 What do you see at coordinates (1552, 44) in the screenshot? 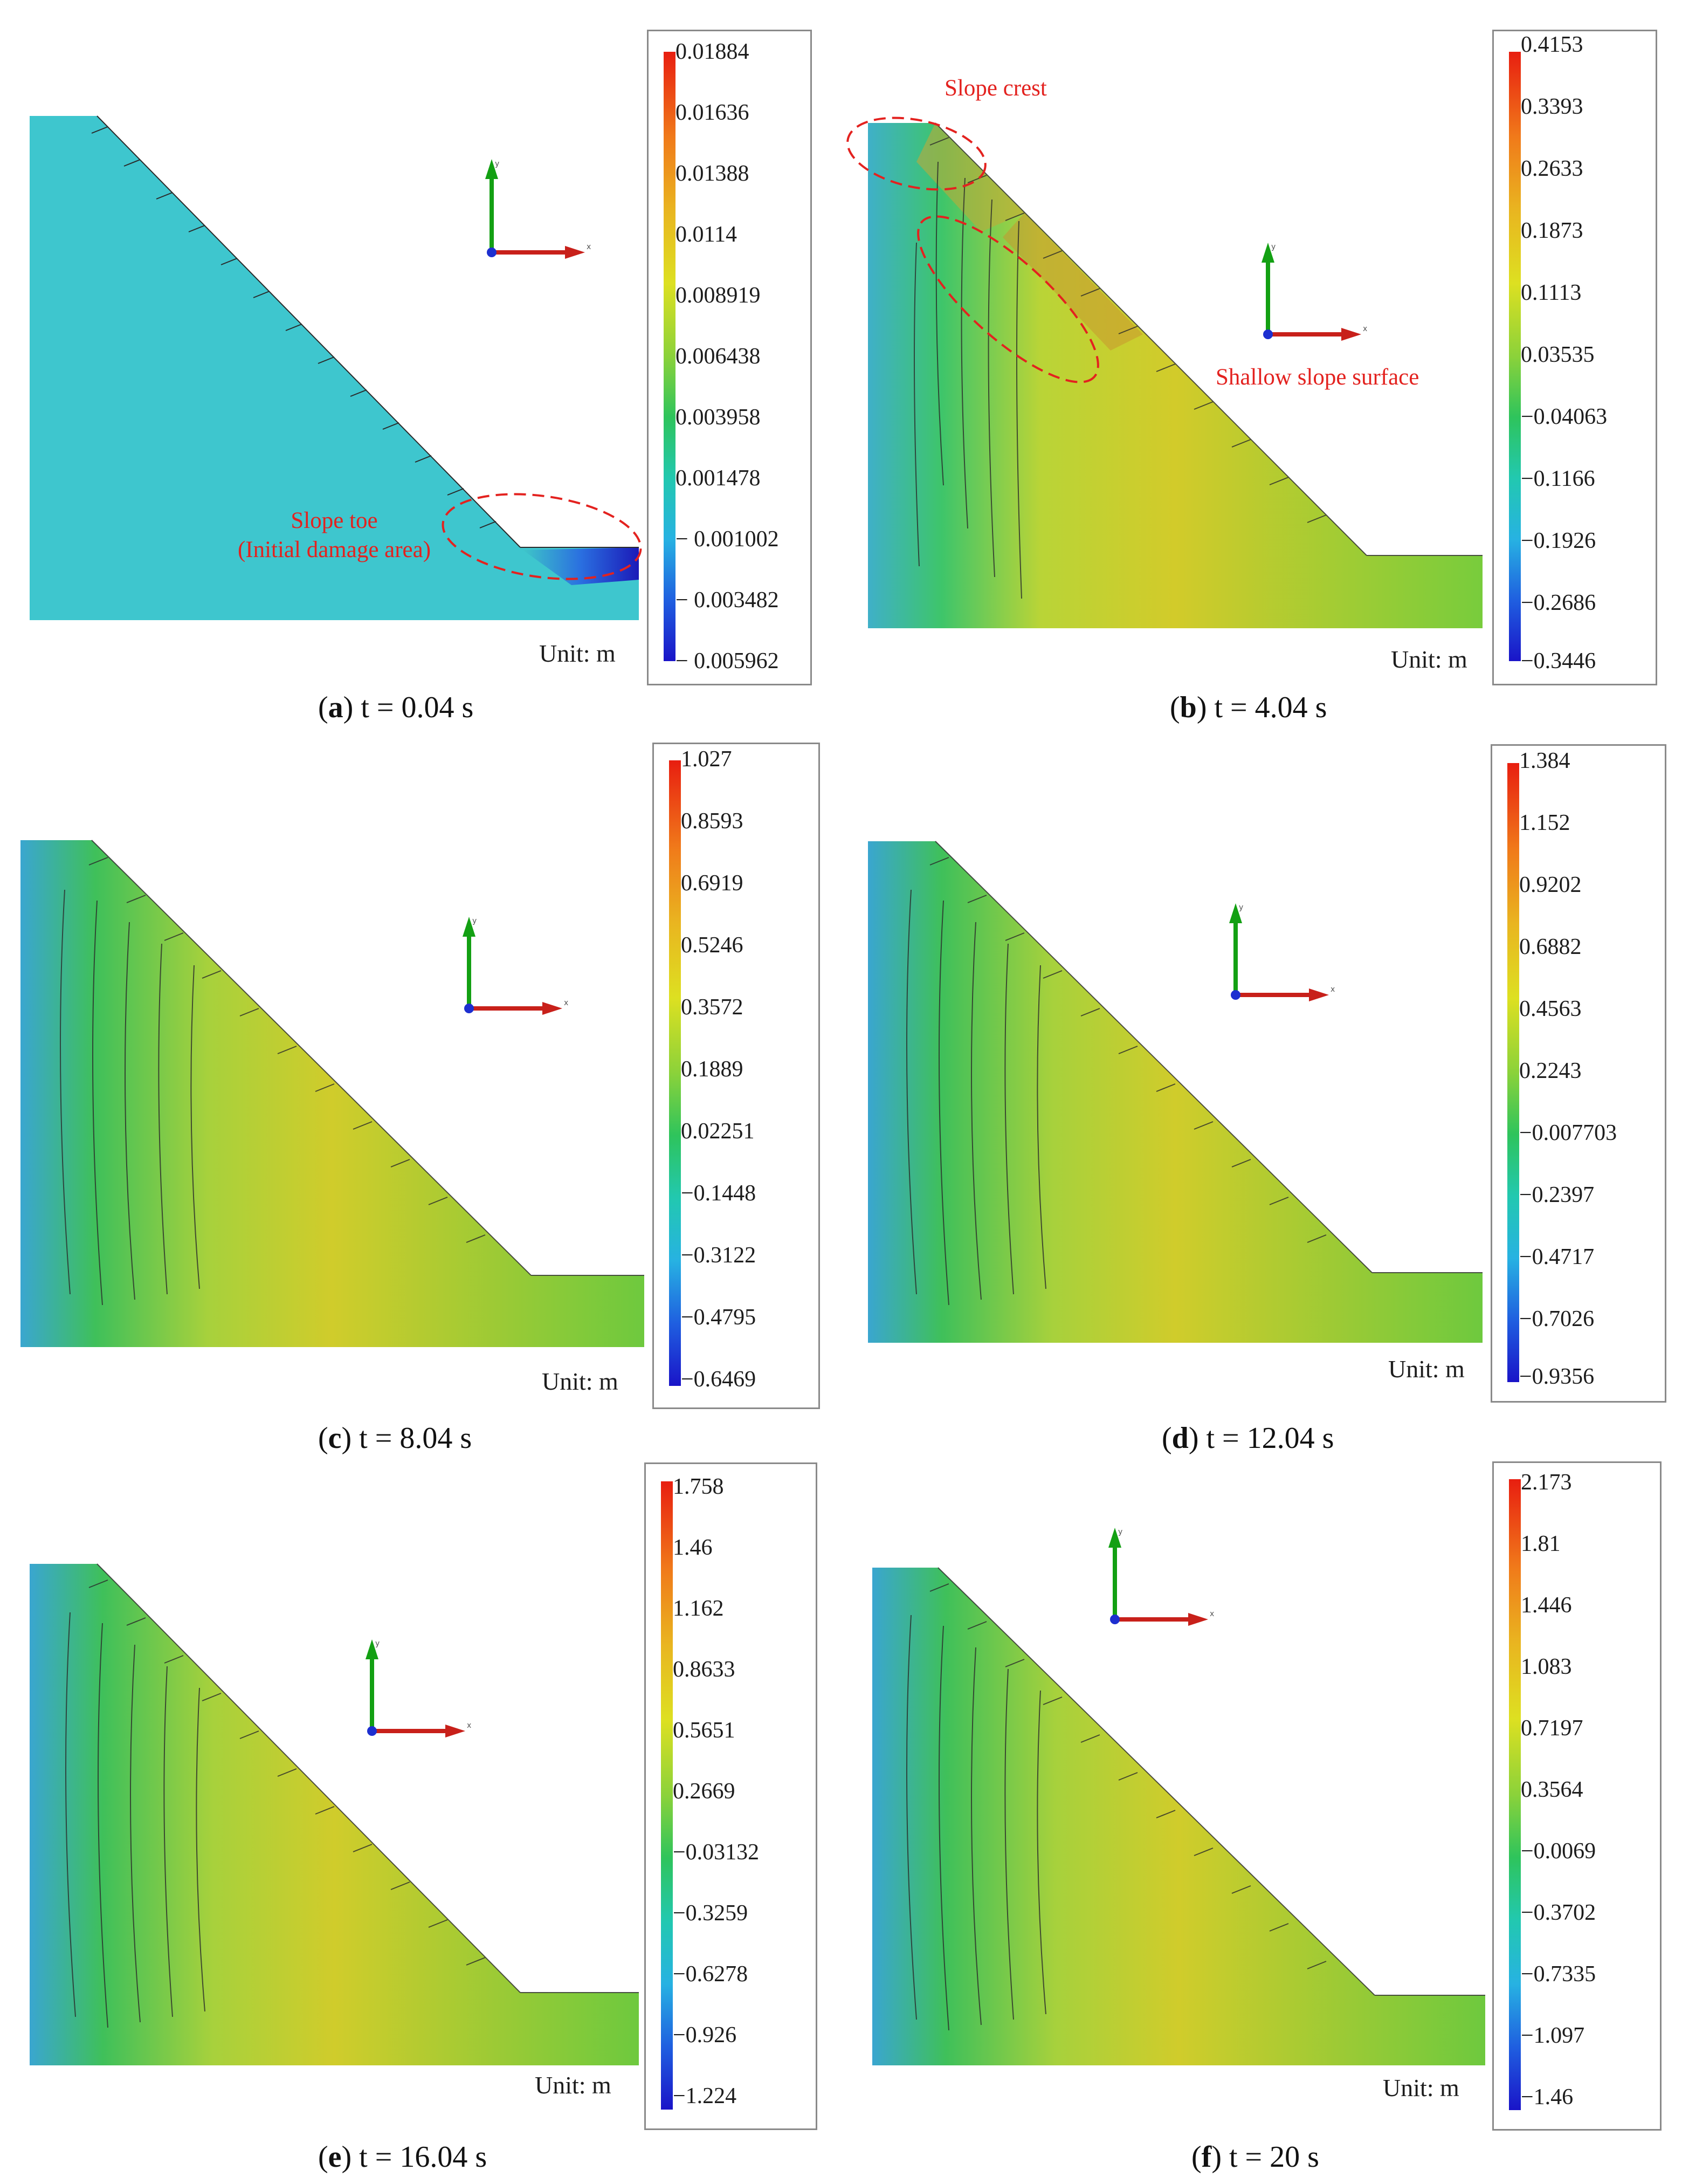
I see `legend-tick: 0.4153` at bounding box center [1552, 44].